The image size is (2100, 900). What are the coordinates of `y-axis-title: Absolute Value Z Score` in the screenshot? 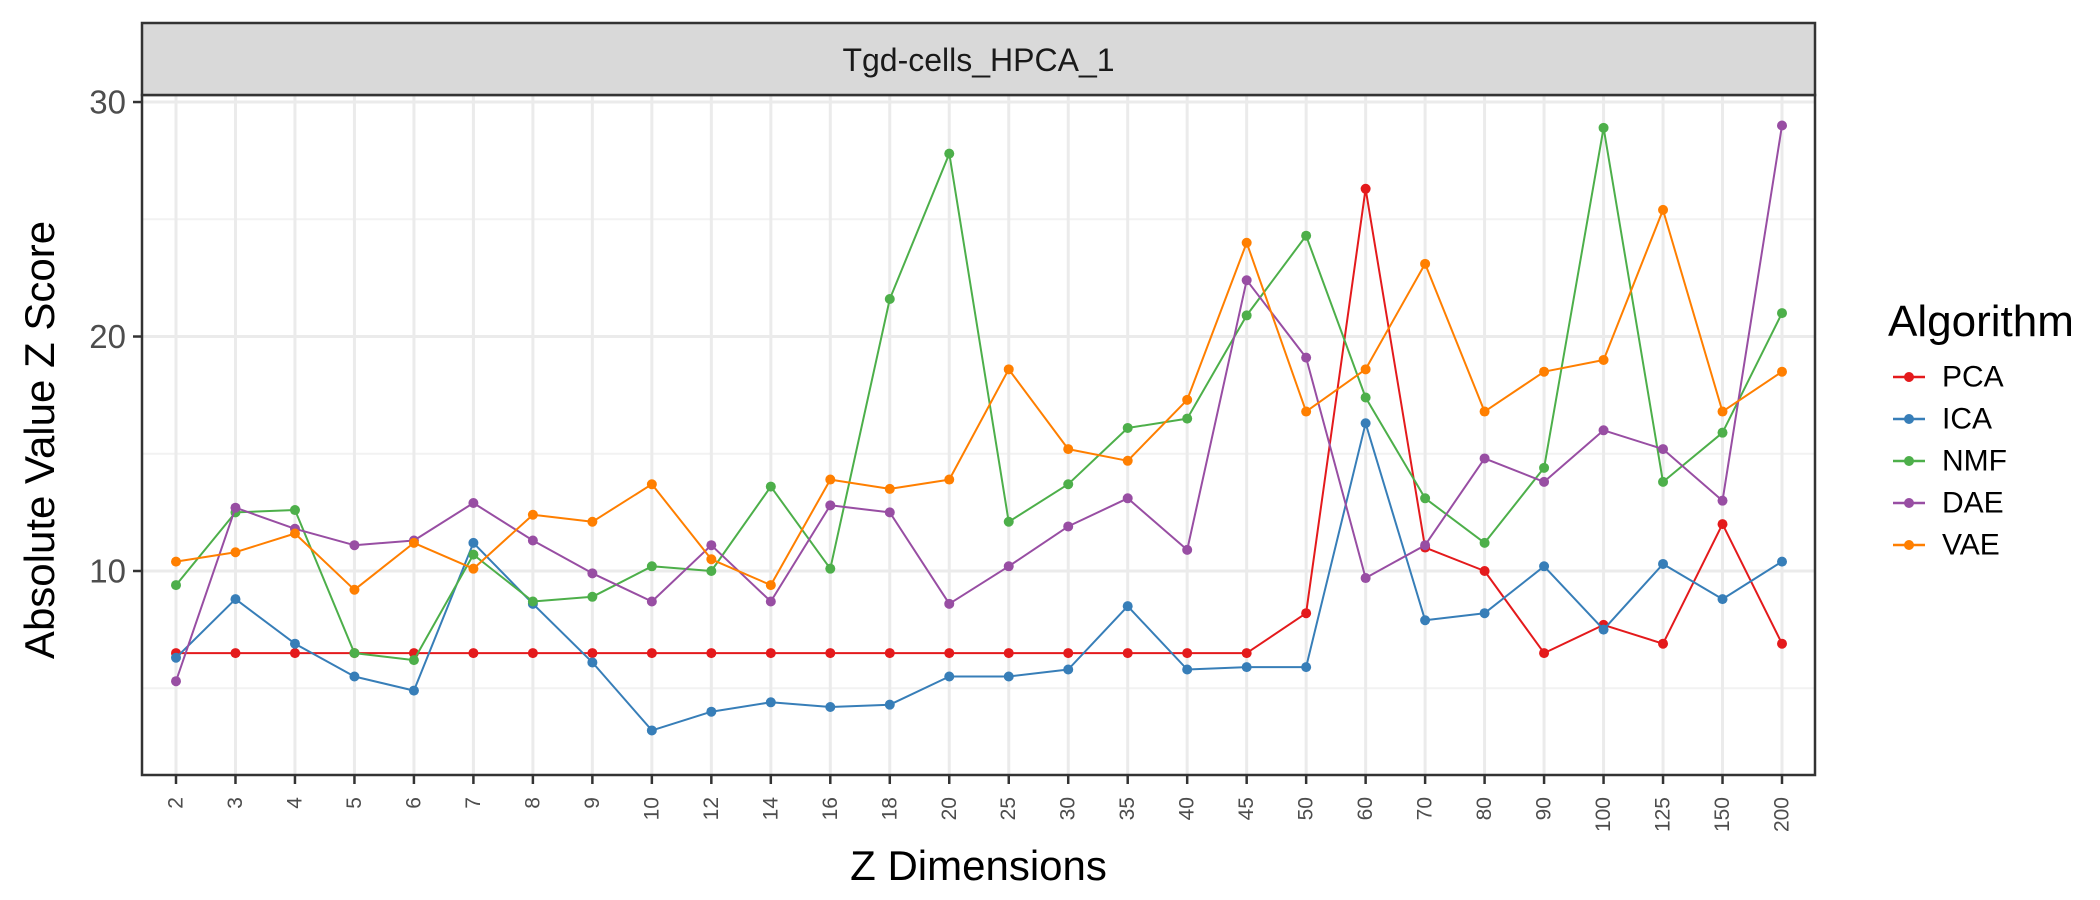 It's located at (39, 440).